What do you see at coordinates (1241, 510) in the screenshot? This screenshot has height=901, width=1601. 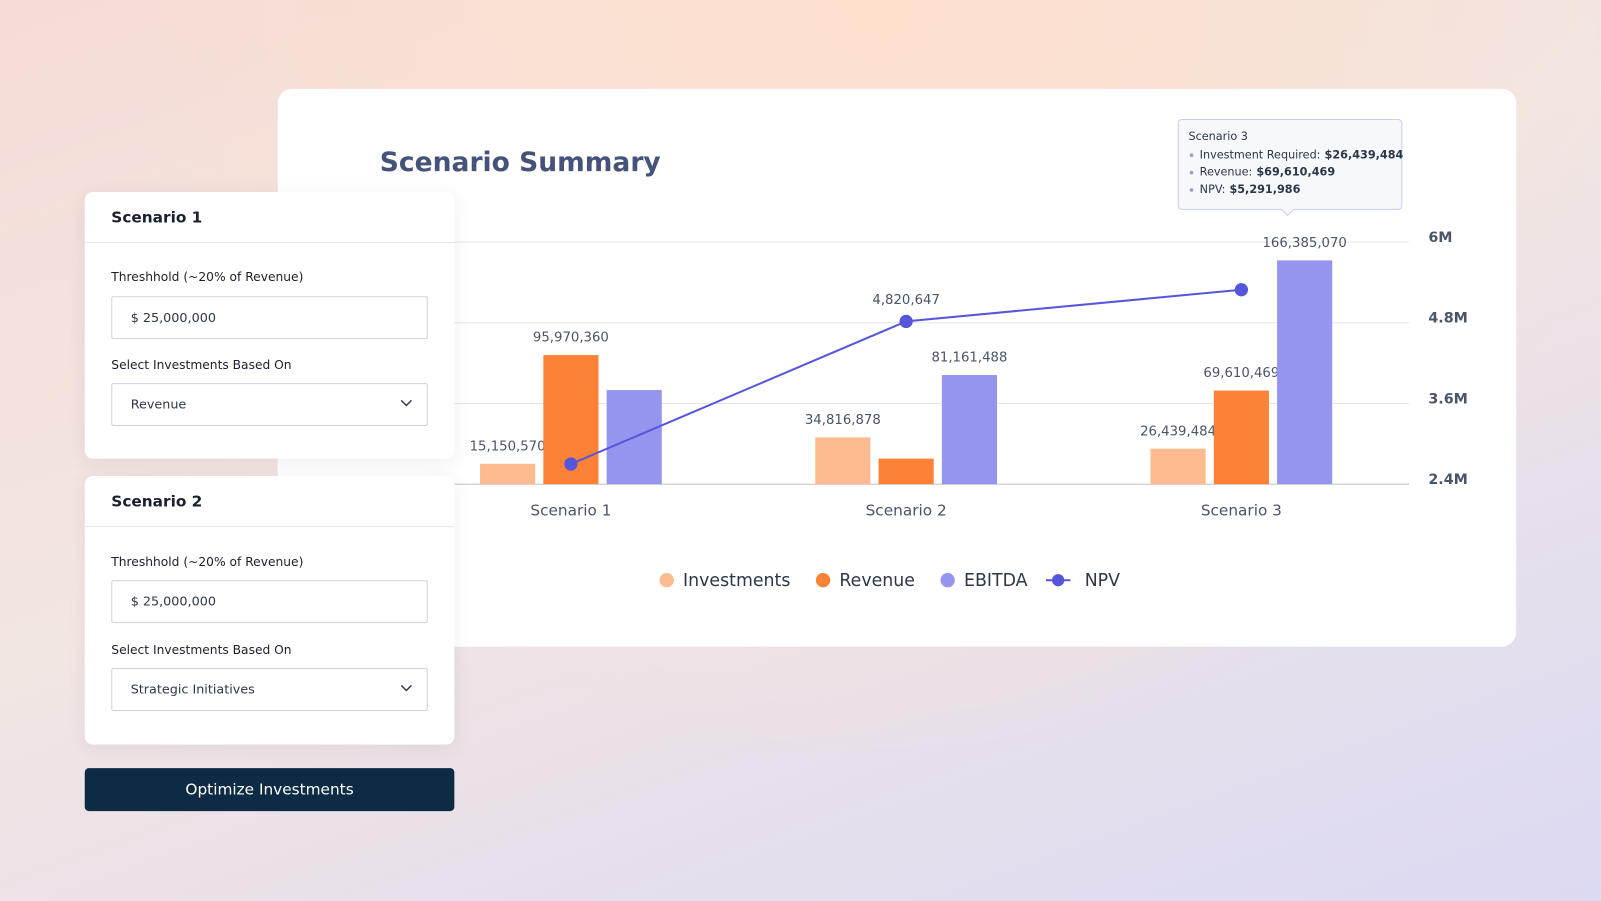 I see `x-tick-label: Scenario 3` at bounding box center [1241, 510].